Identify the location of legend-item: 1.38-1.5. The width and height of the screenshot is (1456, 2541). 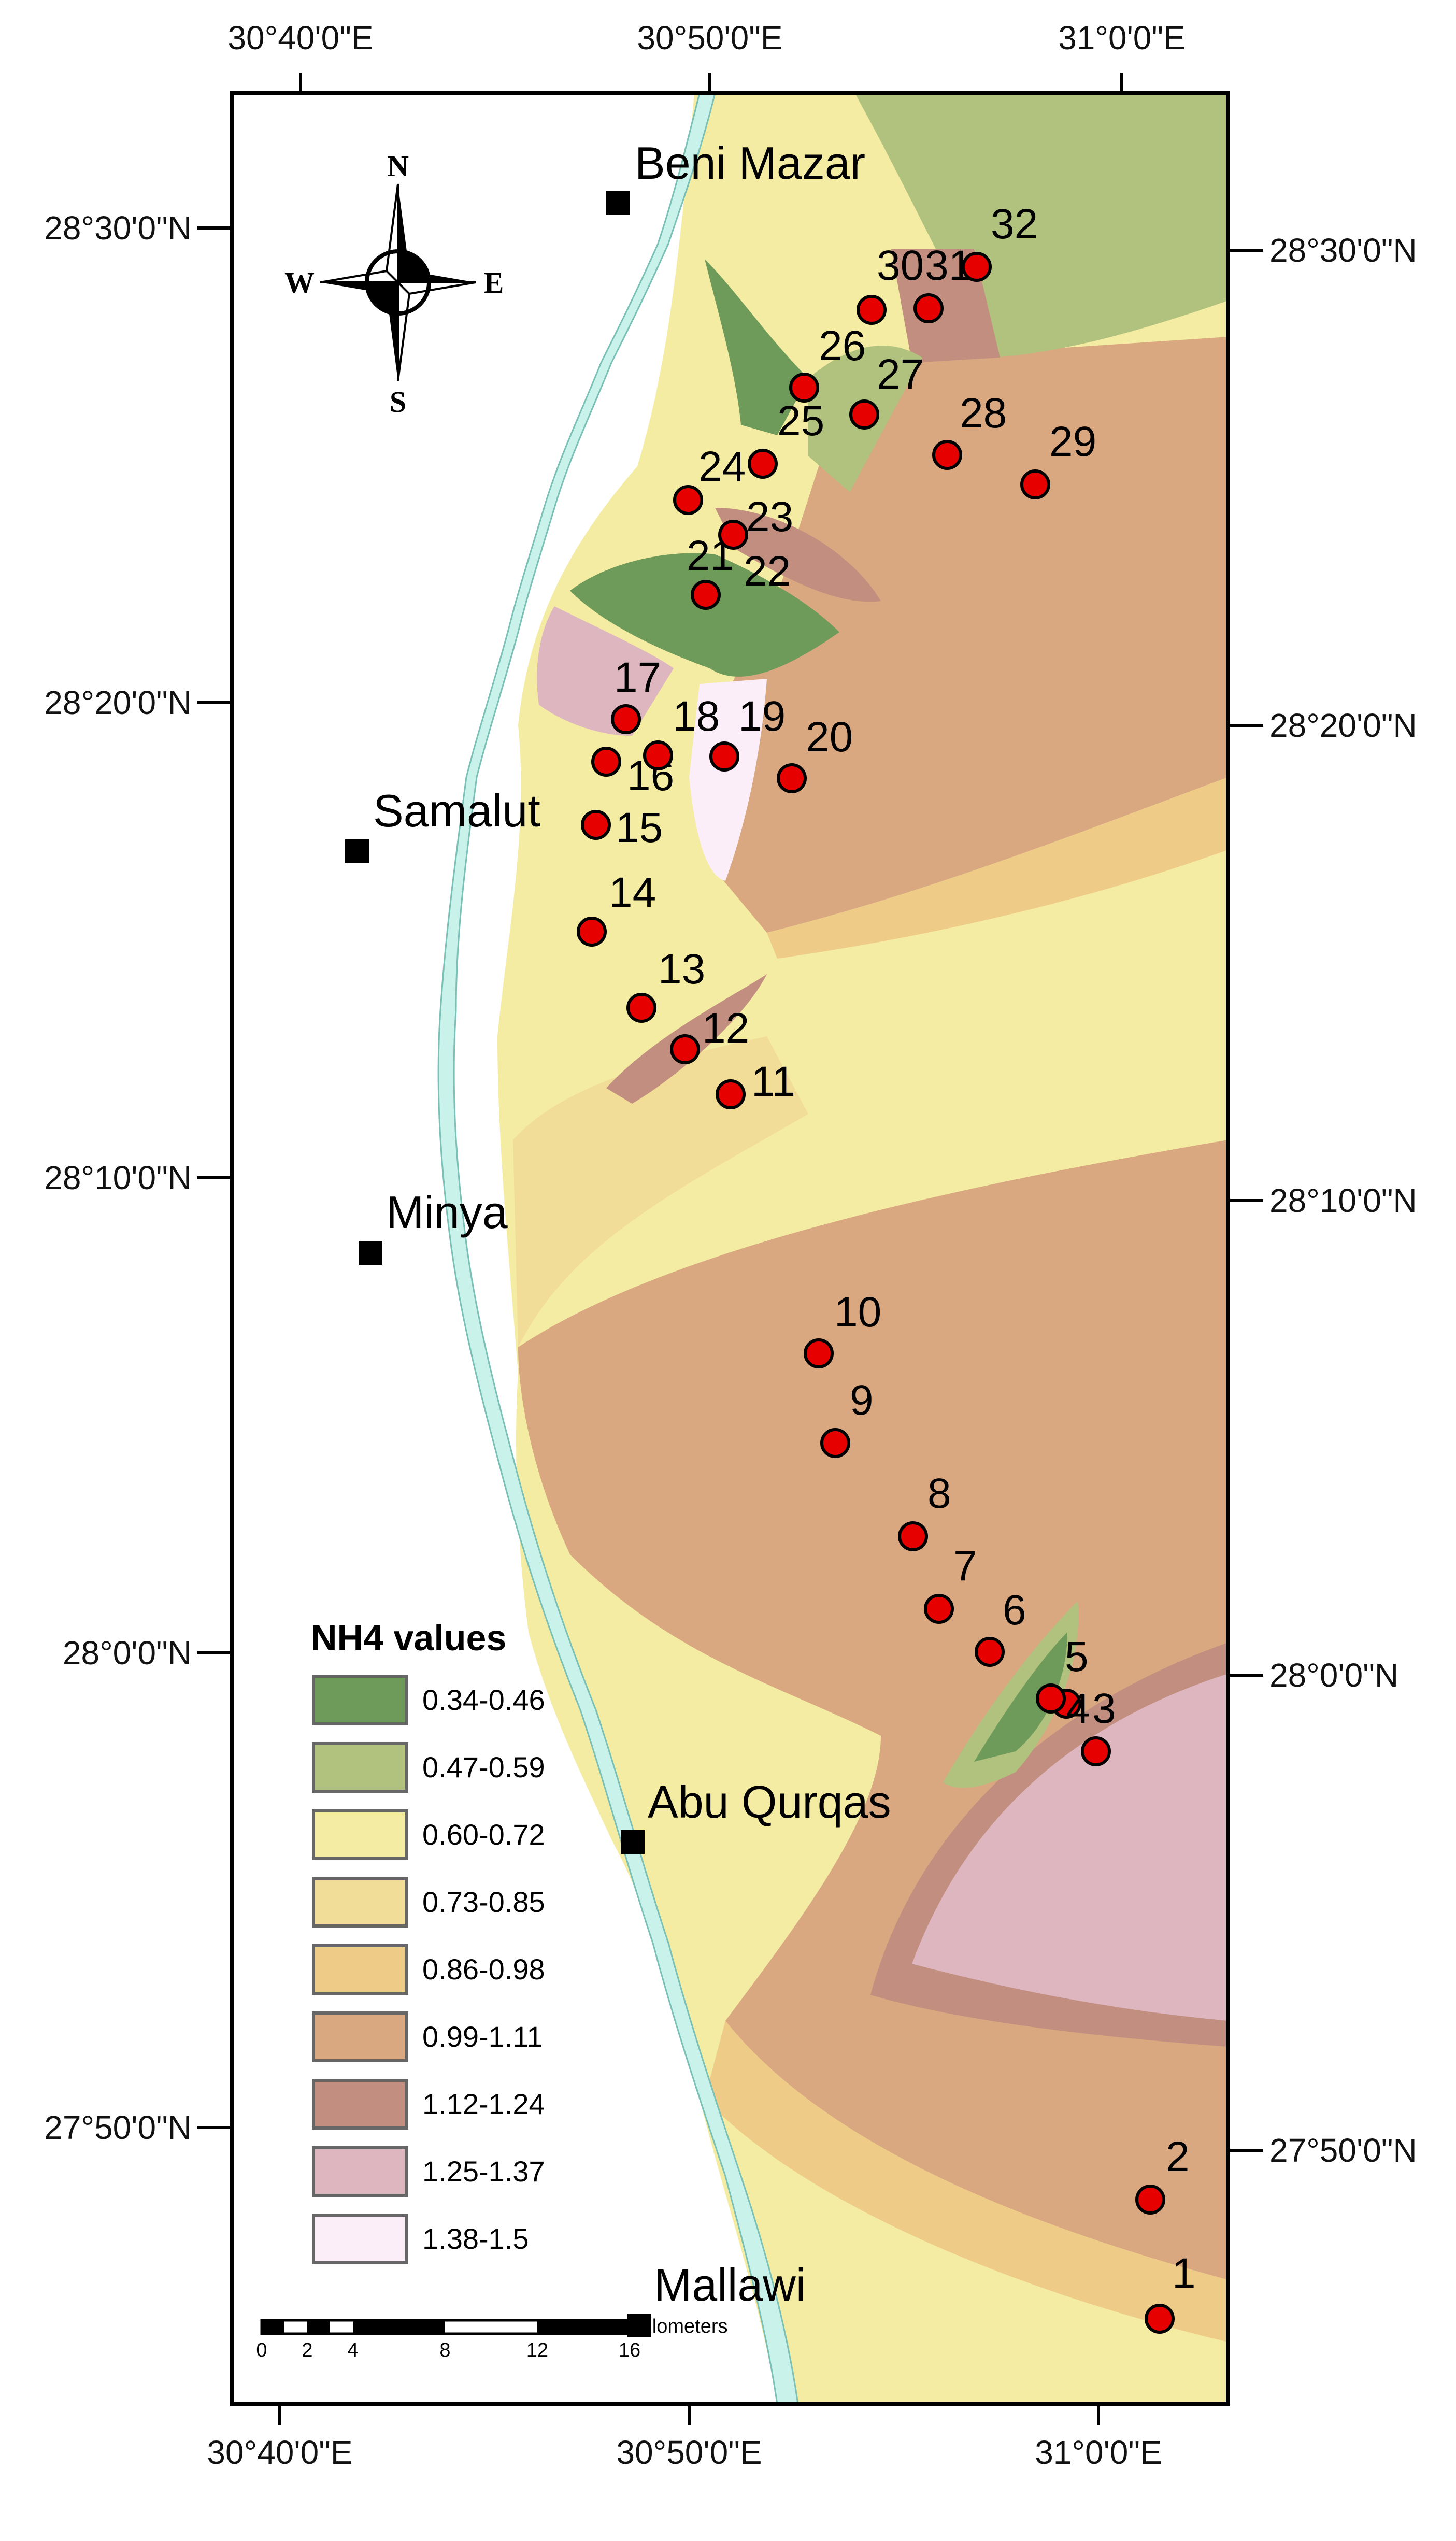
(420, 2239).